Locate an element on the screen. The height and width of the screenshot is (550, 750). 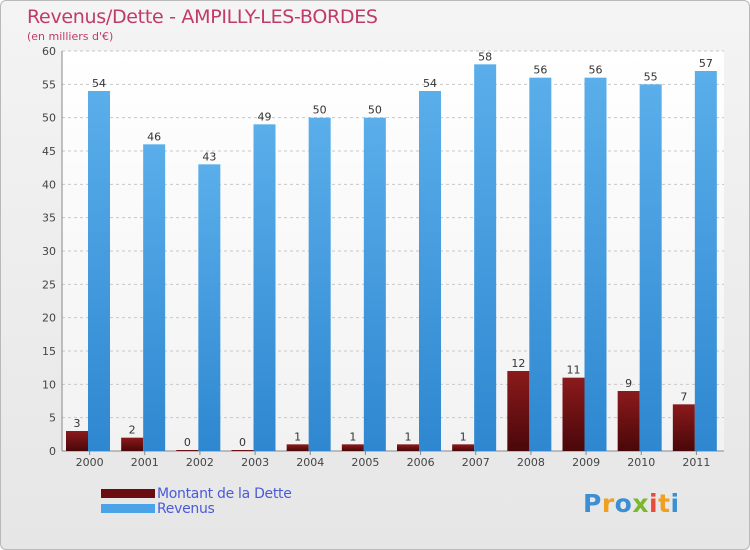
y-tick-label: 40 is located at coordinates (49, 184).